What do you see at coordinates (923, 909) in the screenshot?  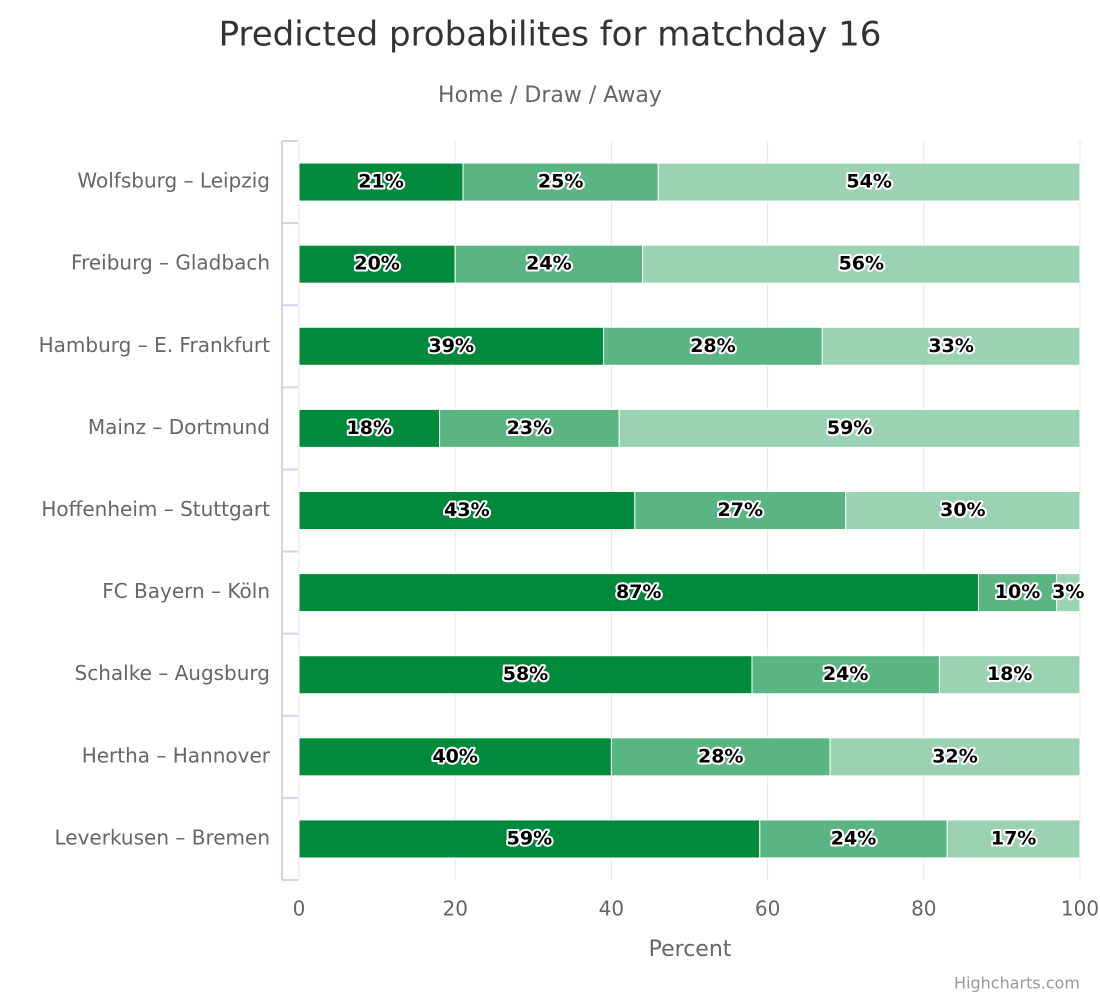 I see `x-tick-label: 80` at bounding box center [923, 909].